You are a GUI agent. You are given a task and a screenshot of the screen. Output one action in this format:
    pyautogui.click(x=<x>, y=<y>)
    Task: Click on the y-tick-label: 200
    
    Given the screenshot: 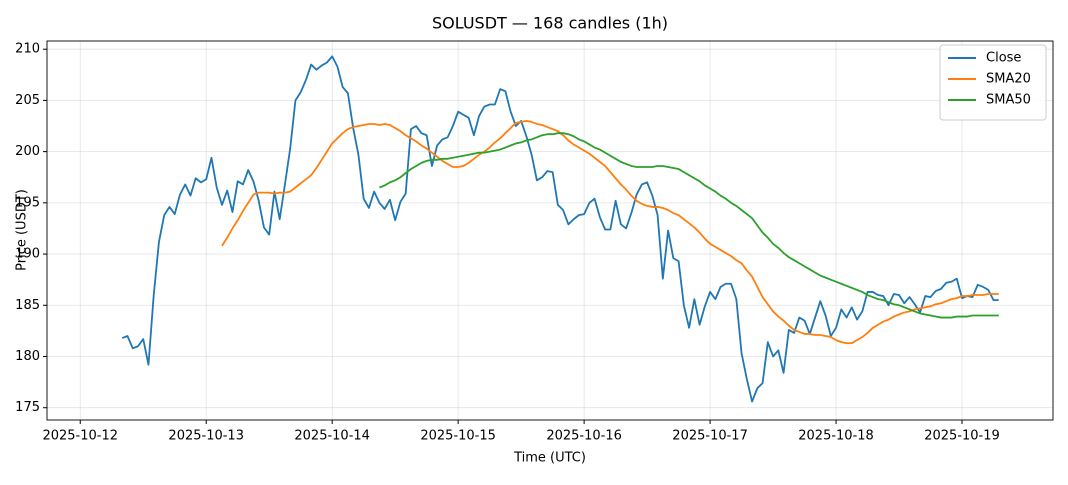 What is the action you would take?
    pyautogui.click(x=27, y=151)
    